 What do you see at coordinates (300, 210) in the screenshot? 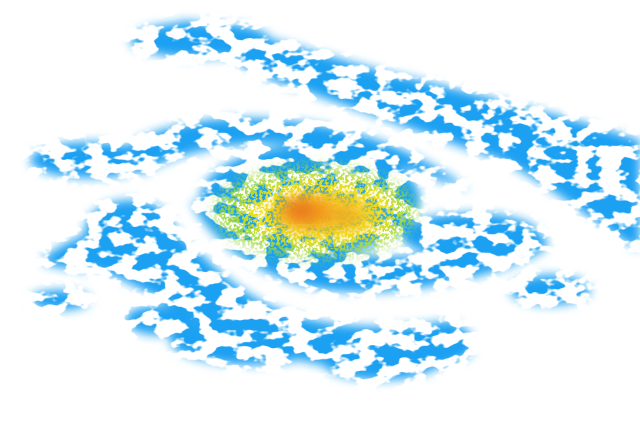
I see `core-red` at bounding box center [300, 210].